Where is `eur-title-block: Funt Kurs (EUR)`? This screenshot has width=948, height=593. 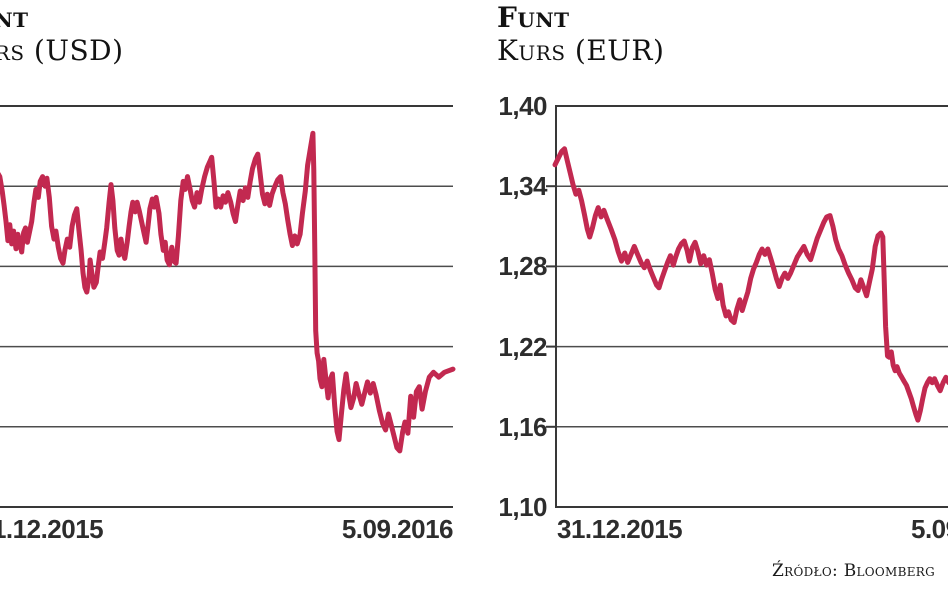 eur-title-block: Funt Kurs (EUR) is located at coordinates (581, 34).